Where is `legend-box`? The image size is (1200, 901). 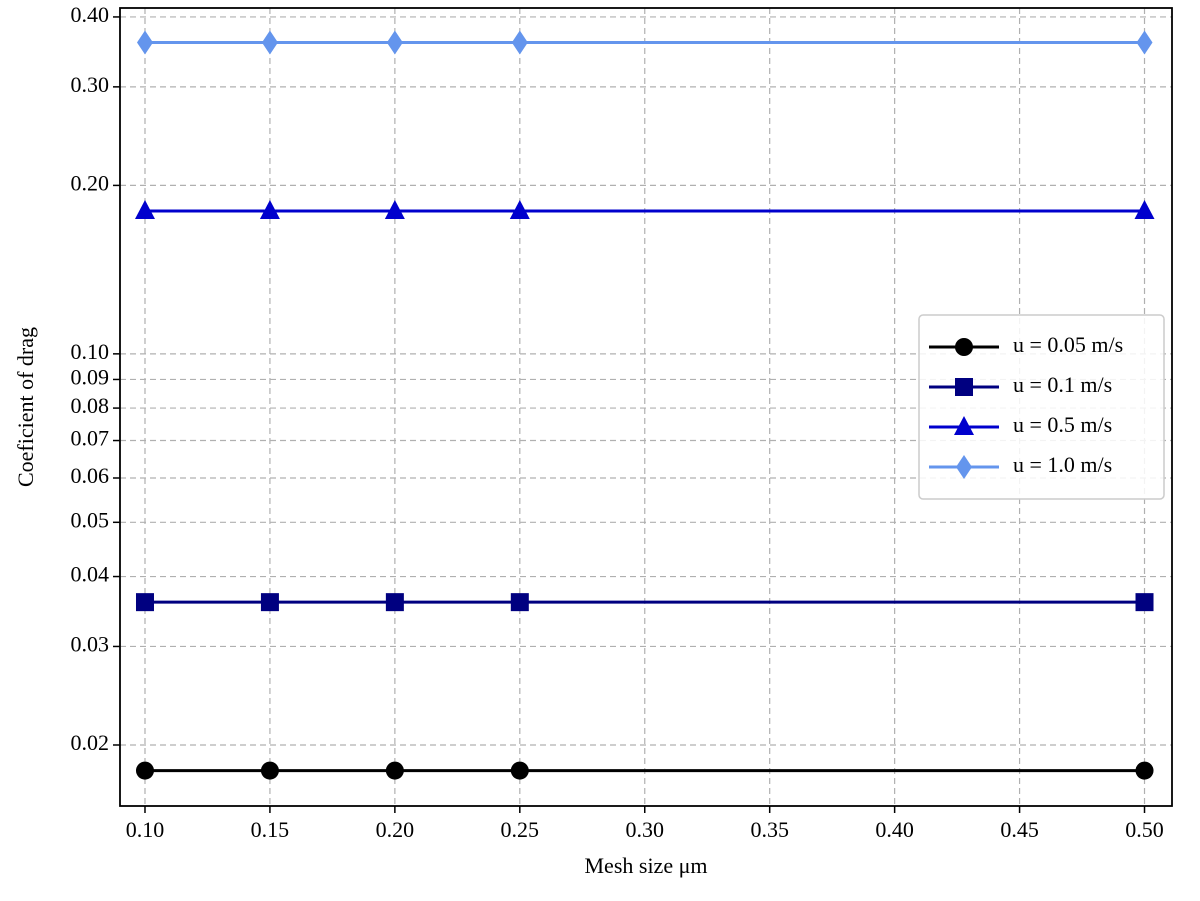
legend-box is located at coordinates (1041, 407).